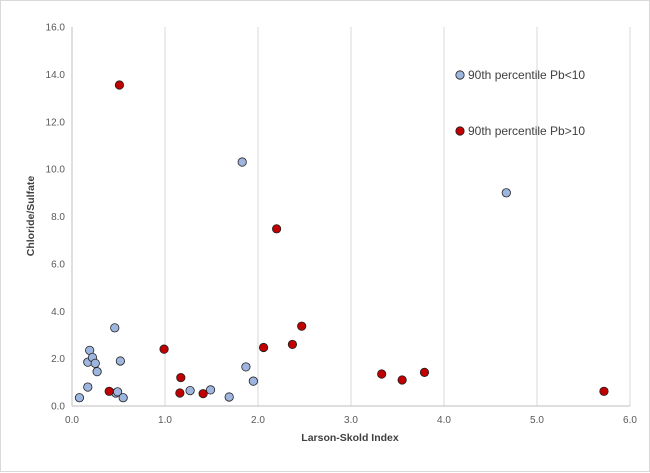 The height and width of the screenshot is (473, 650). What do you see at coordinates (58, 312) in the screenshot?
I see `y-tick-label: 4.0` at bounding box center [58, 312].